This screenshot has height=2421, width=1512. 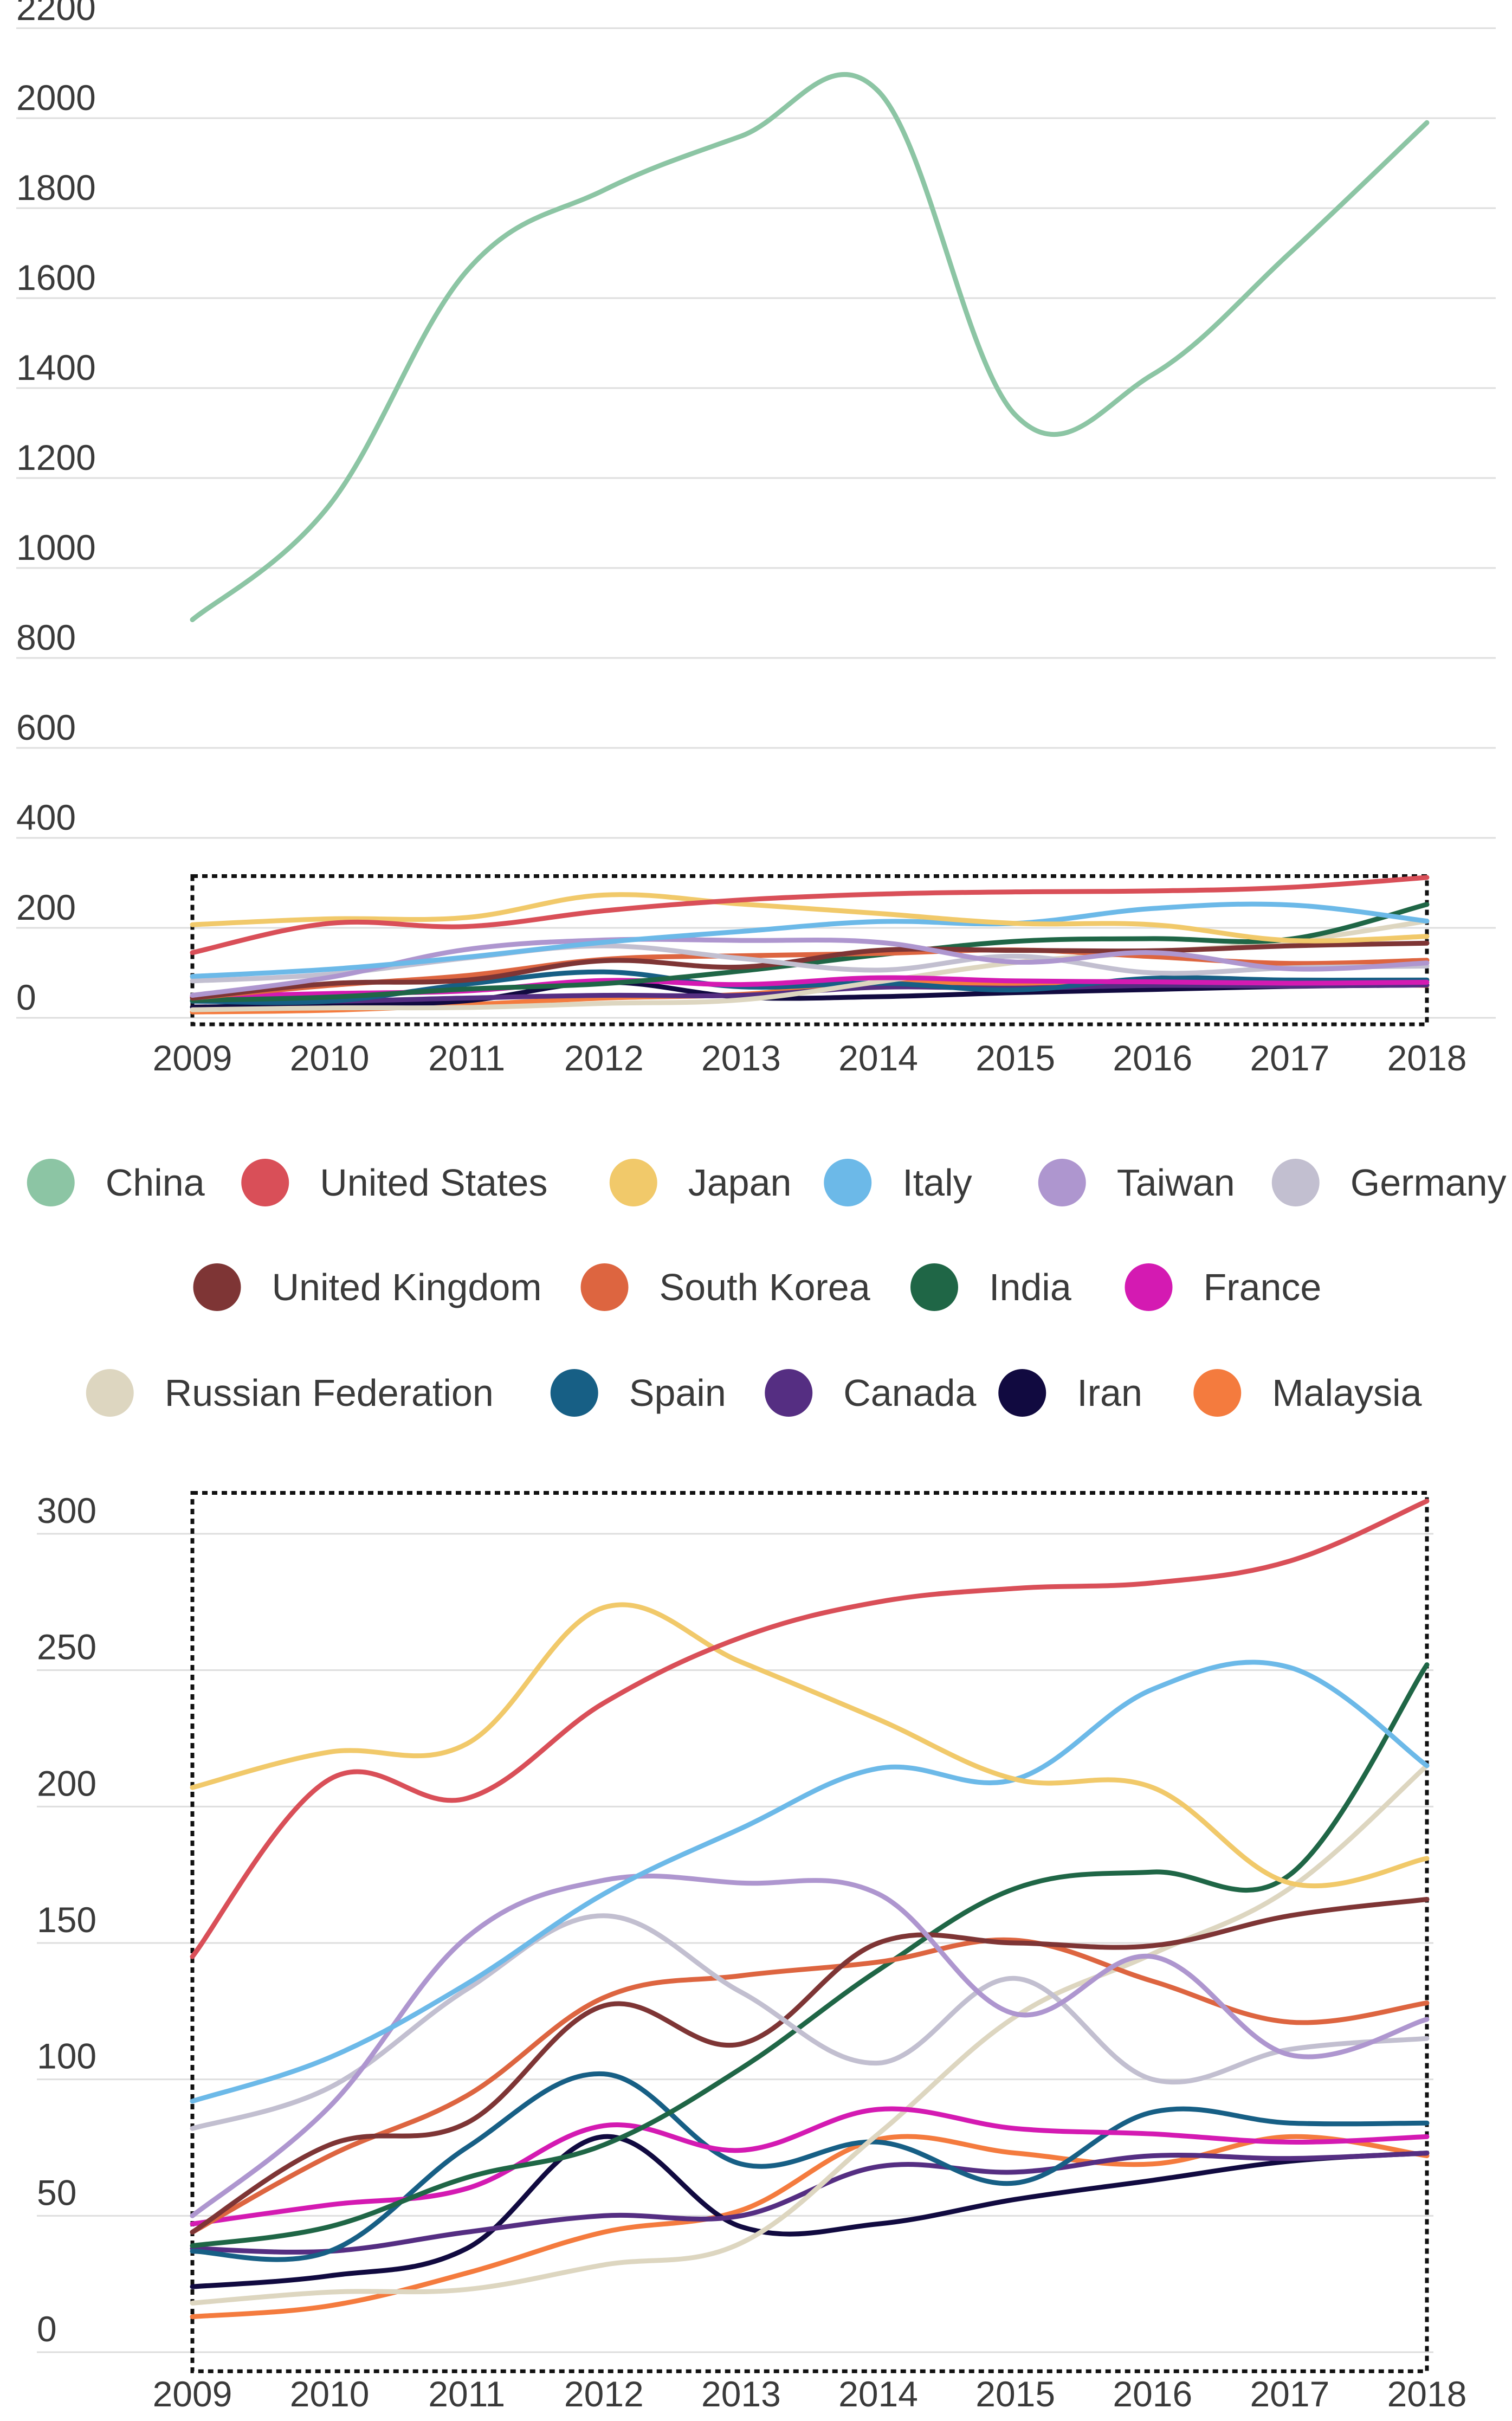 I want to click on chart1-y-tick-label: 800, so click(x=46, y=637).